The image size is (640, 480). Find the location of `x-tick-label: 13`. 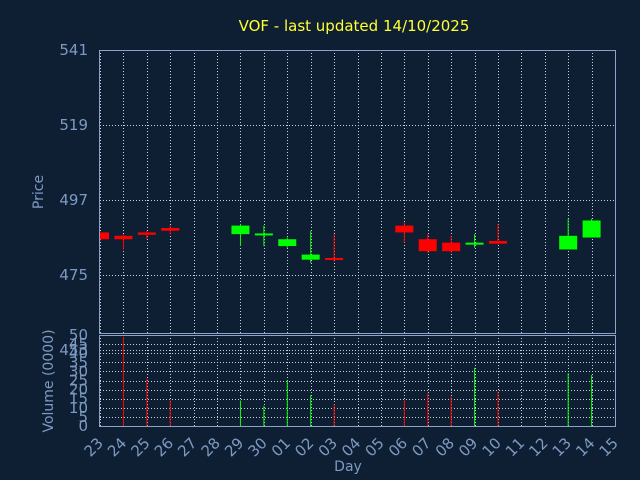

x-tick-label: 13 is located at coordinates (562, 447).